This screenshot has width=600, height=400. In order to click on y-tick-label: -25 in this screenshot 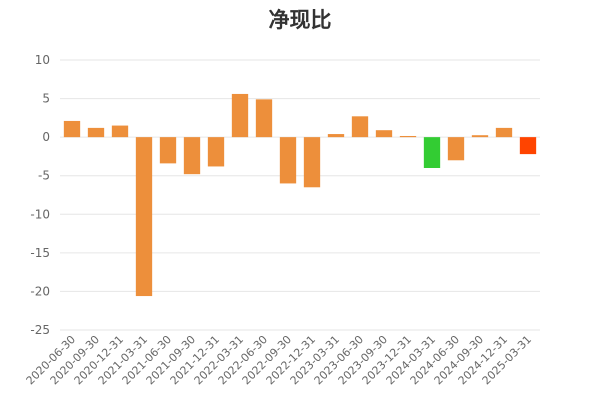, I will do `click(40, 330)`.